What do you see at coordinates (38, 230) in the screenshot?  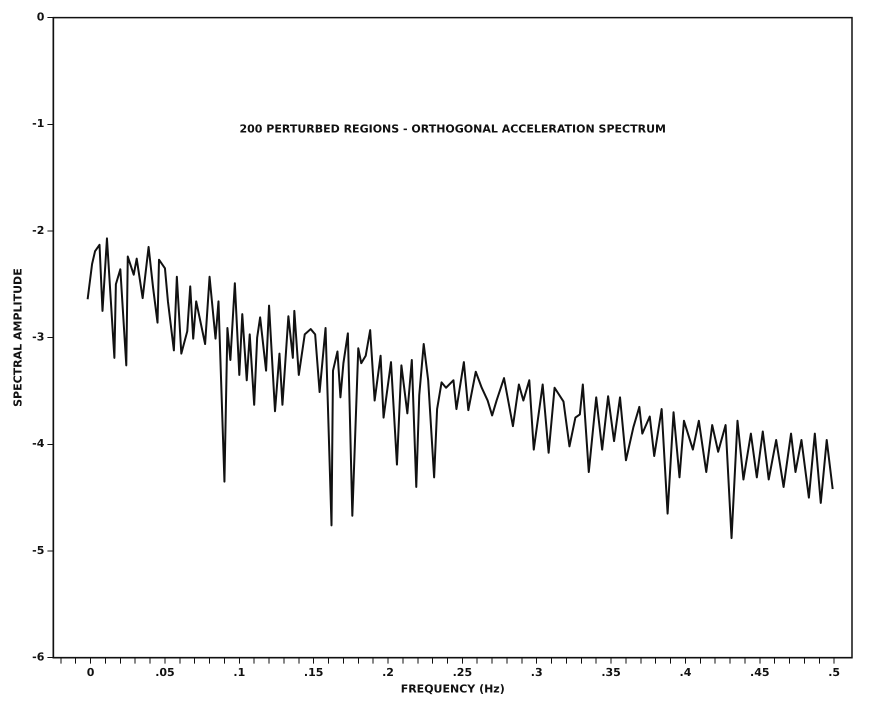 I see `y-tick-label: -2` at bounding box center [38, 230].